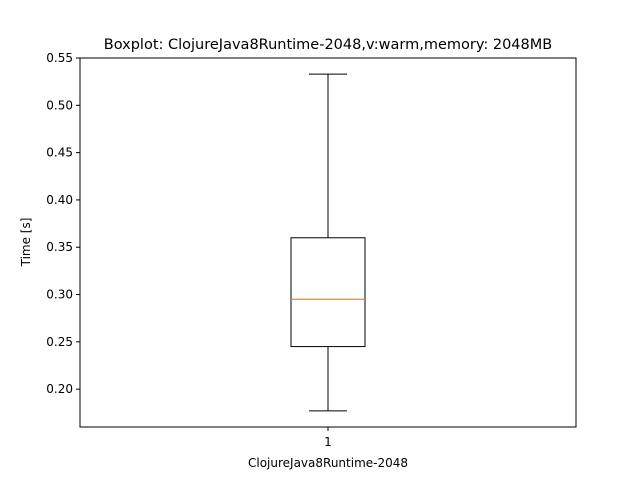 This screenshot has width=640, height=485. Describe the element at coordinates (59, 58) in the screenshot. I see `y-tick-label: 0.55` at that location.